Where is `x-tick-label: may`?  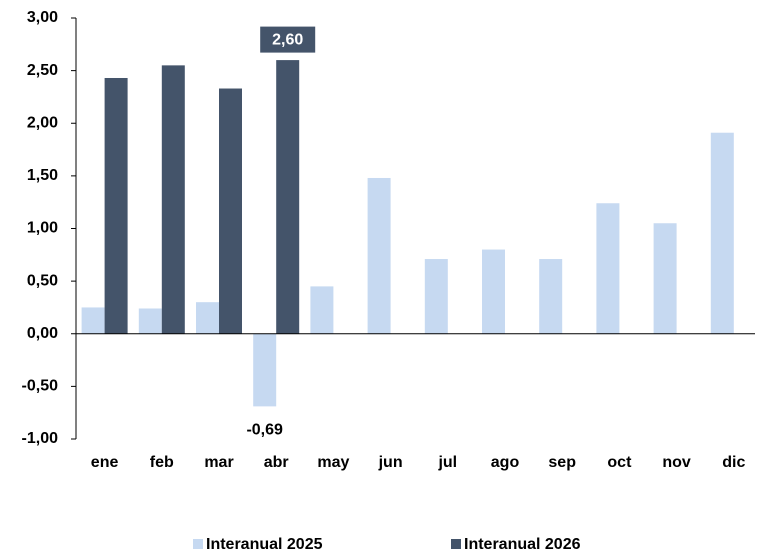 x-tick-label: may is located at coordinates (333, 462).